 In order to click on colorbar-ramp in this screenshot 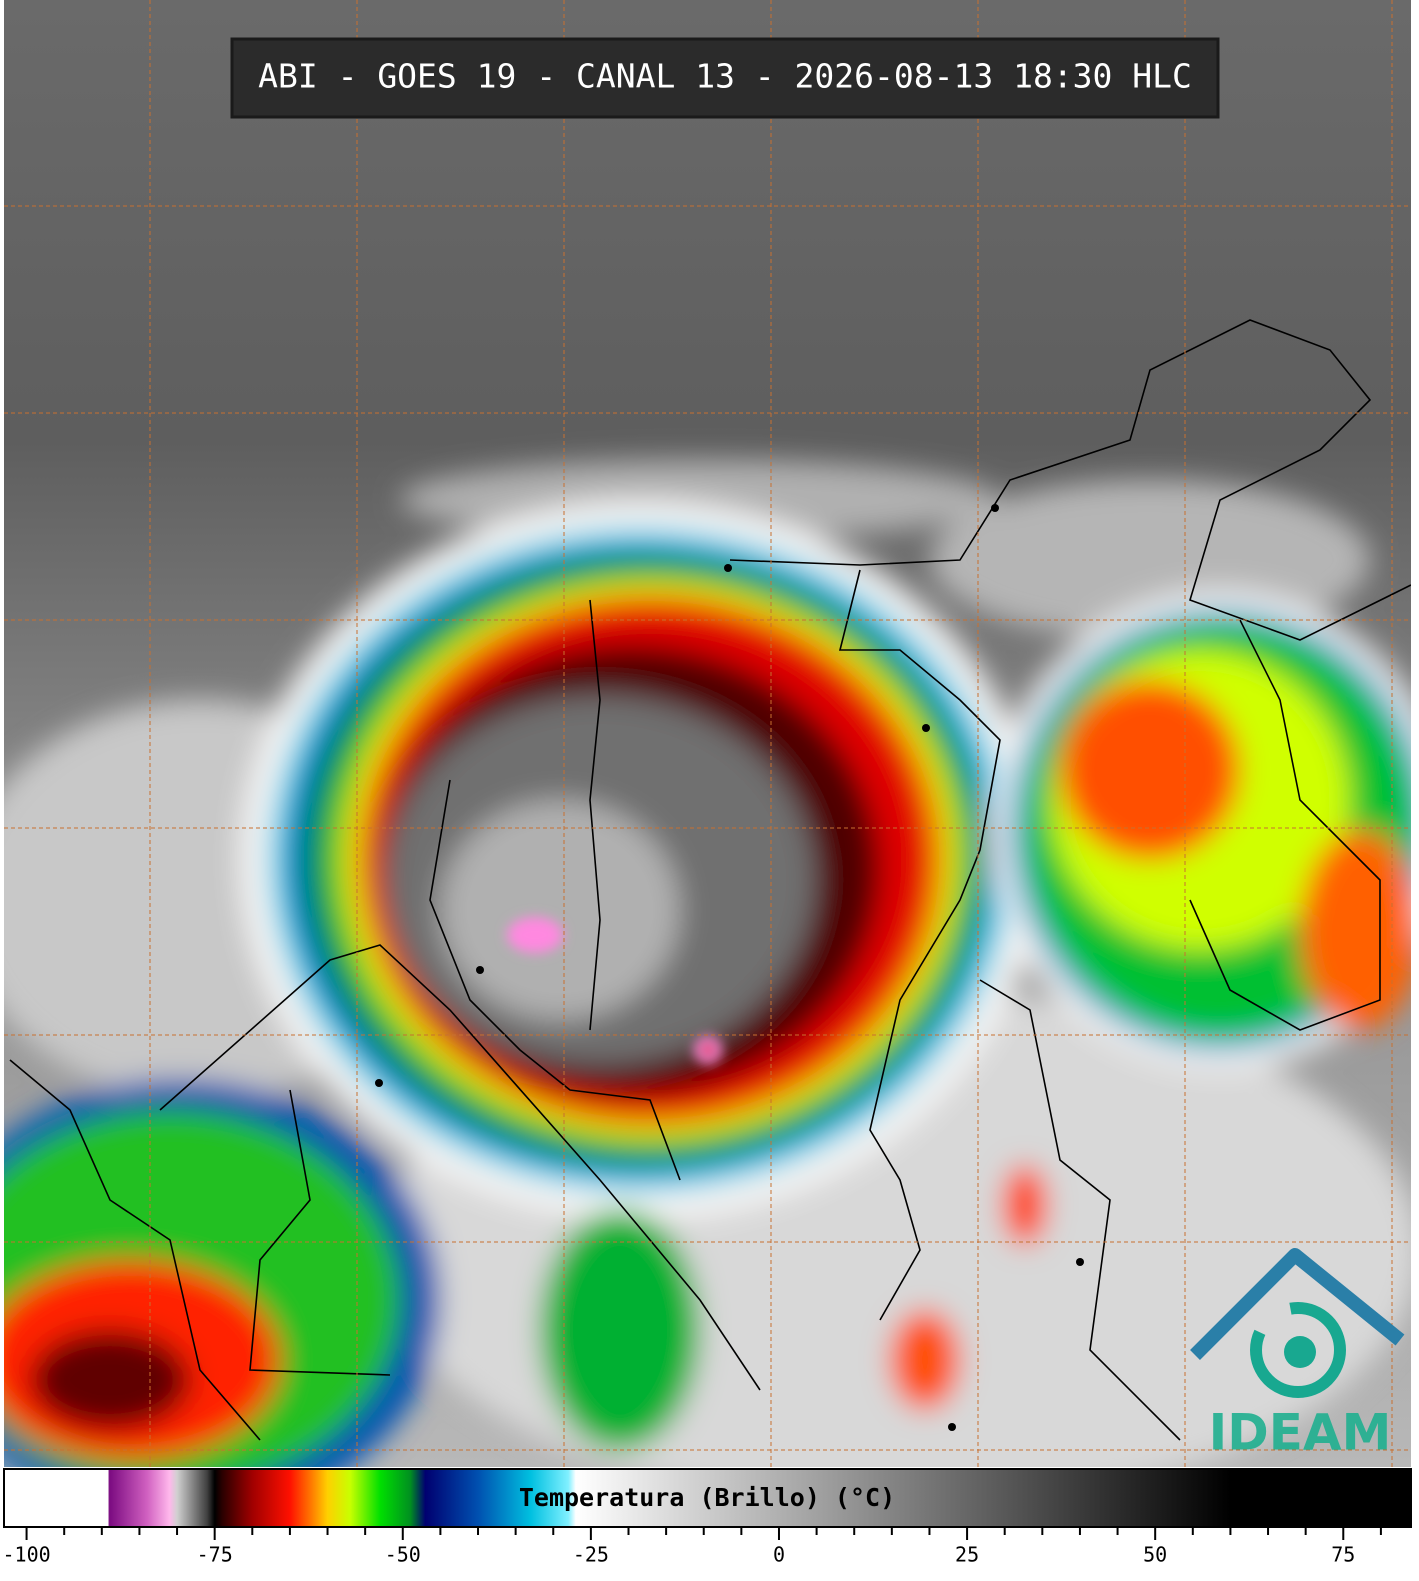, I will do `click(707, 1498)`.